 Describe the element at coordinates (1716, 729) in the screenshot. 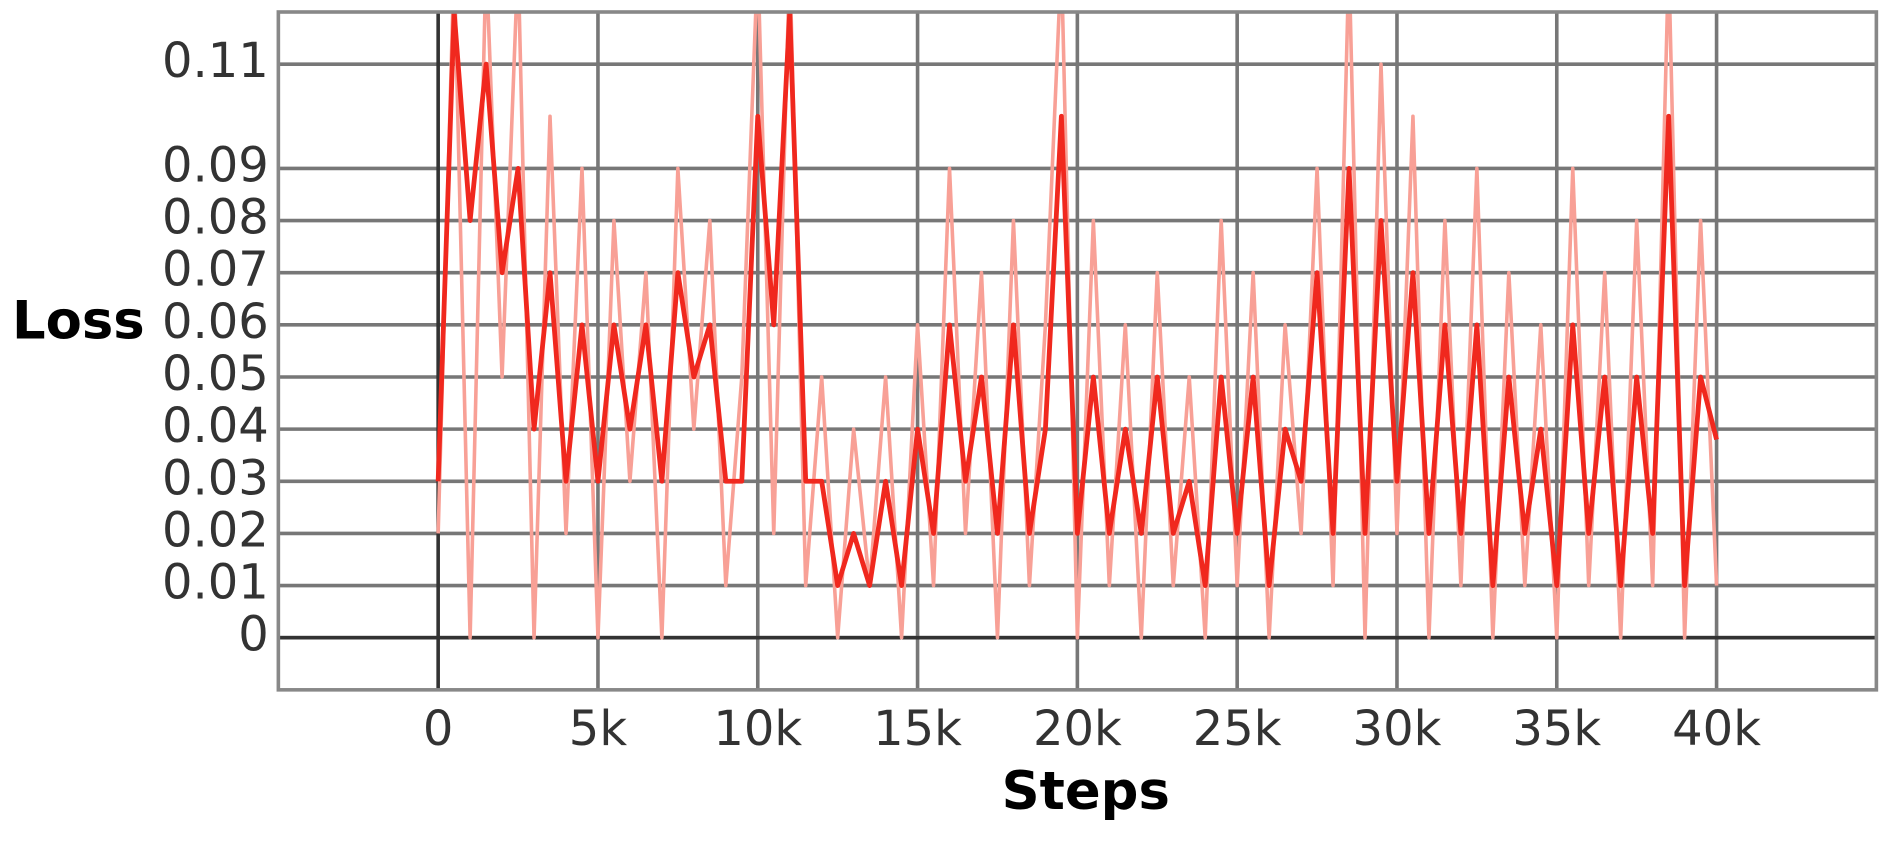

I see `x-tick-label: 40k` at that location.